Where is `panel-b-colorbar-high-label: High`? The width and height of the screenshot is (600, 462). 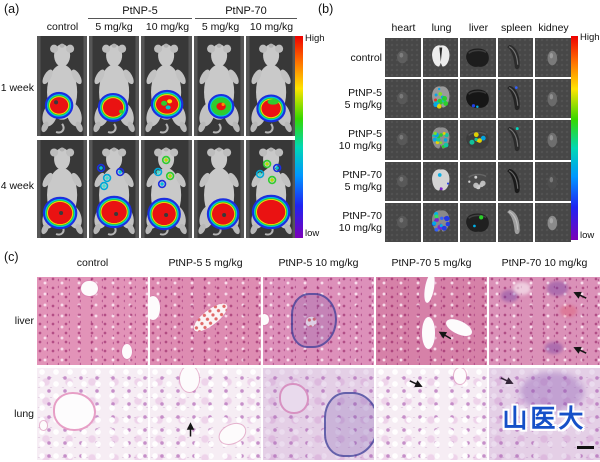 panel-b-colorbar-high-label: High is located at coordinates (590, 37).